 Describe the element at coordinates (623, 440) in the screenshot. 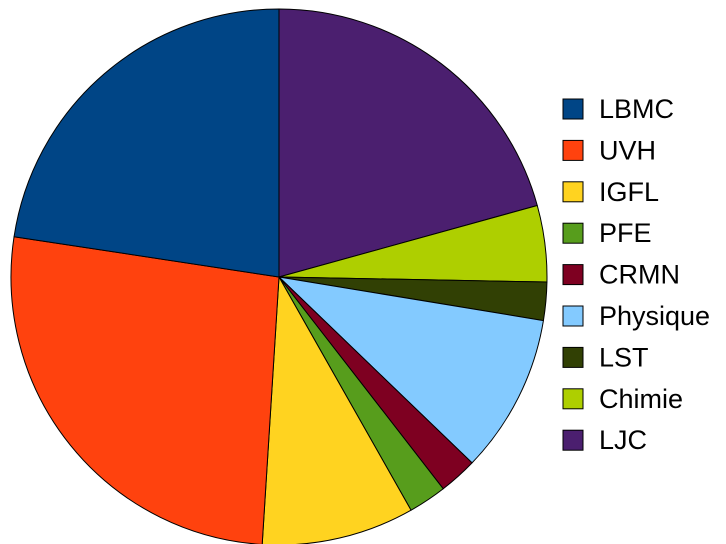

I see `legend-label-ljc: LJC` at that location.